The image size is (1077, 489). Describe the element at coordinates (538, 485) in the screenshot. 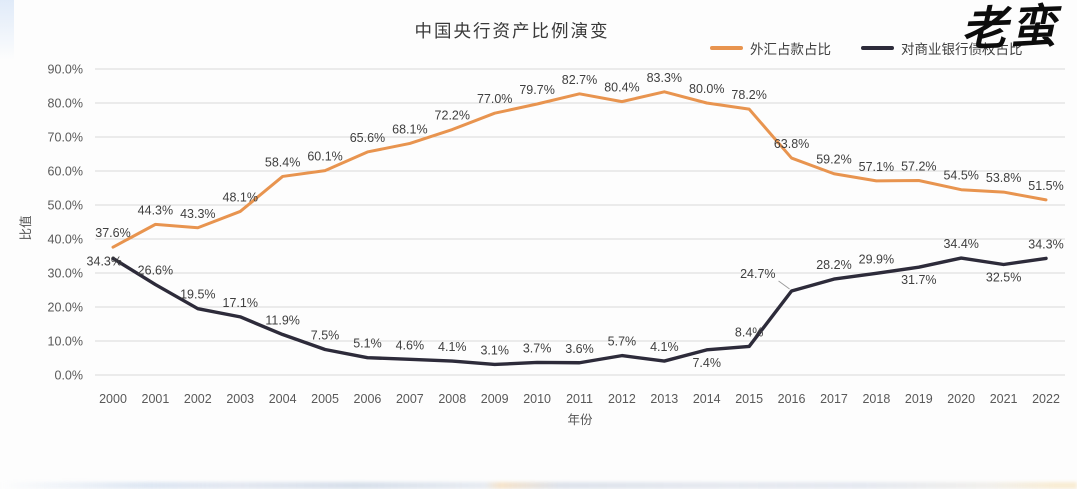

I see `bottom-edge-artifact` at that location.